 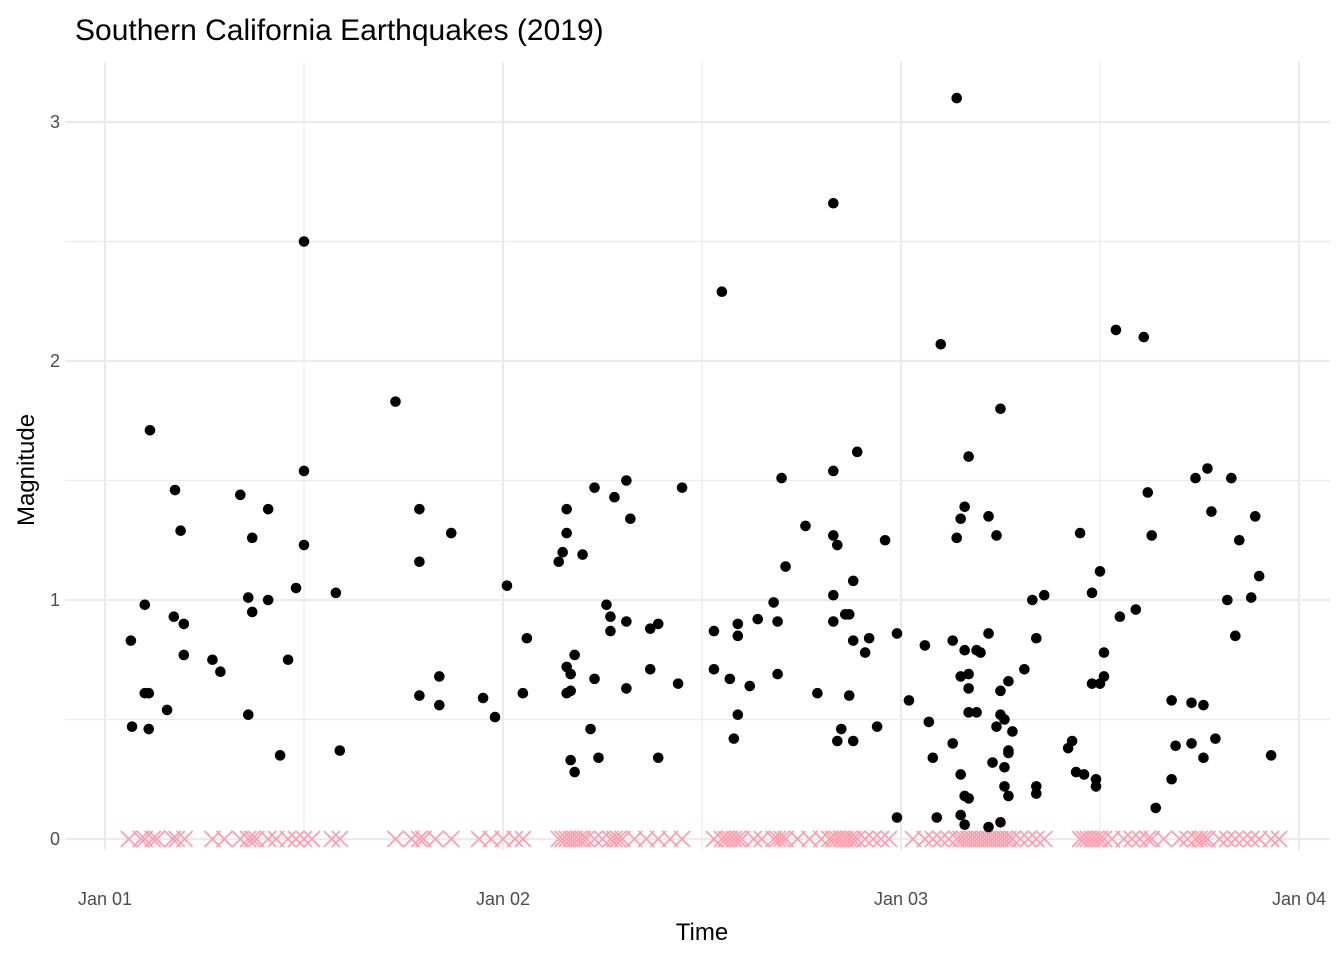 What do you see at coordinates (105, 899) in the screenshot?
I see `x-tick-label: Jan 01` at bounding box center [105, 899].